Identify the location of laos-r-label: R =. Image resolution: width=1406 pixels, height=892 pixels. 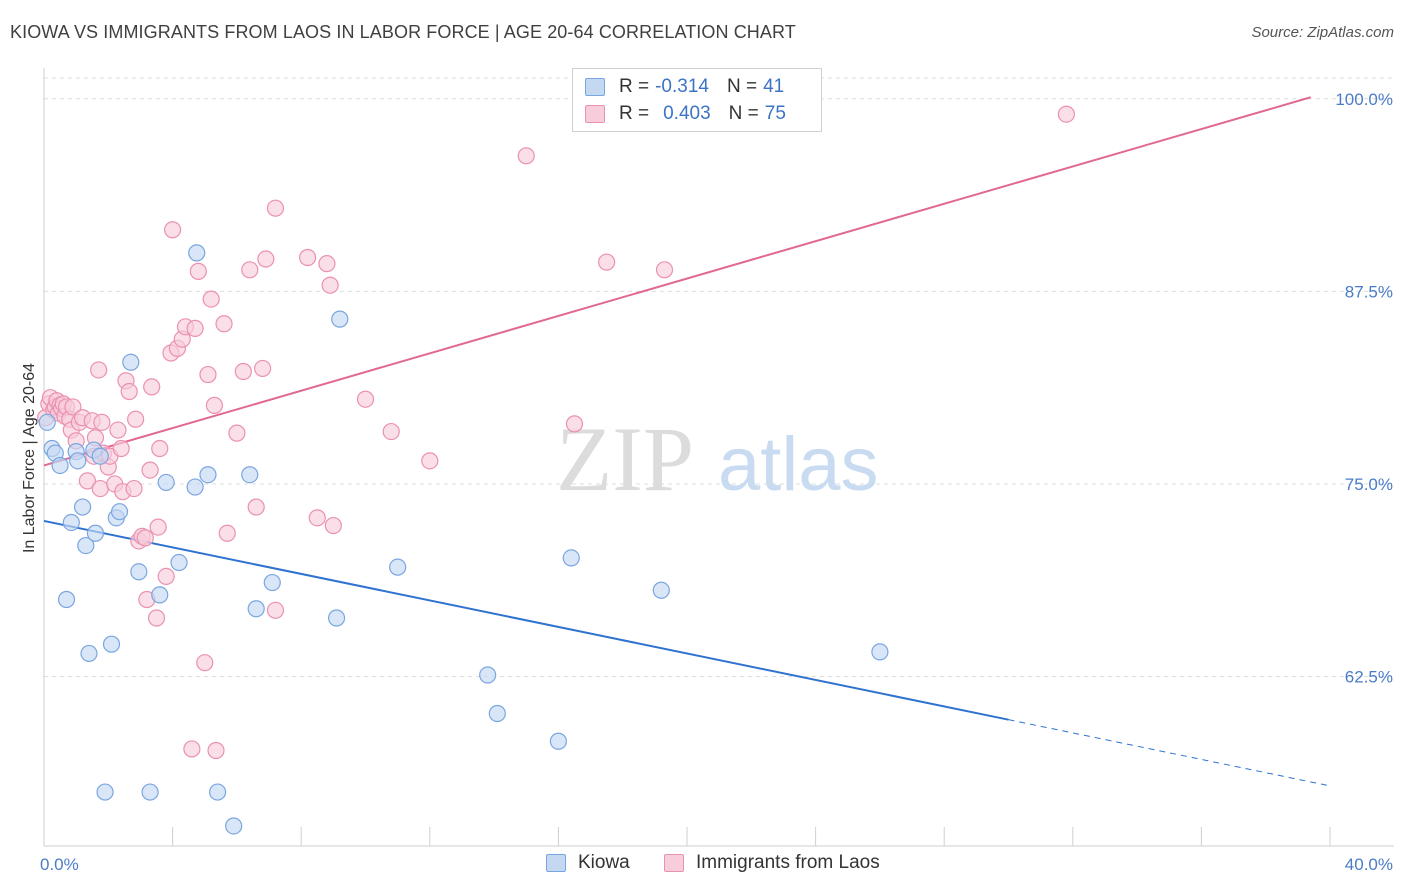
(634, 113).